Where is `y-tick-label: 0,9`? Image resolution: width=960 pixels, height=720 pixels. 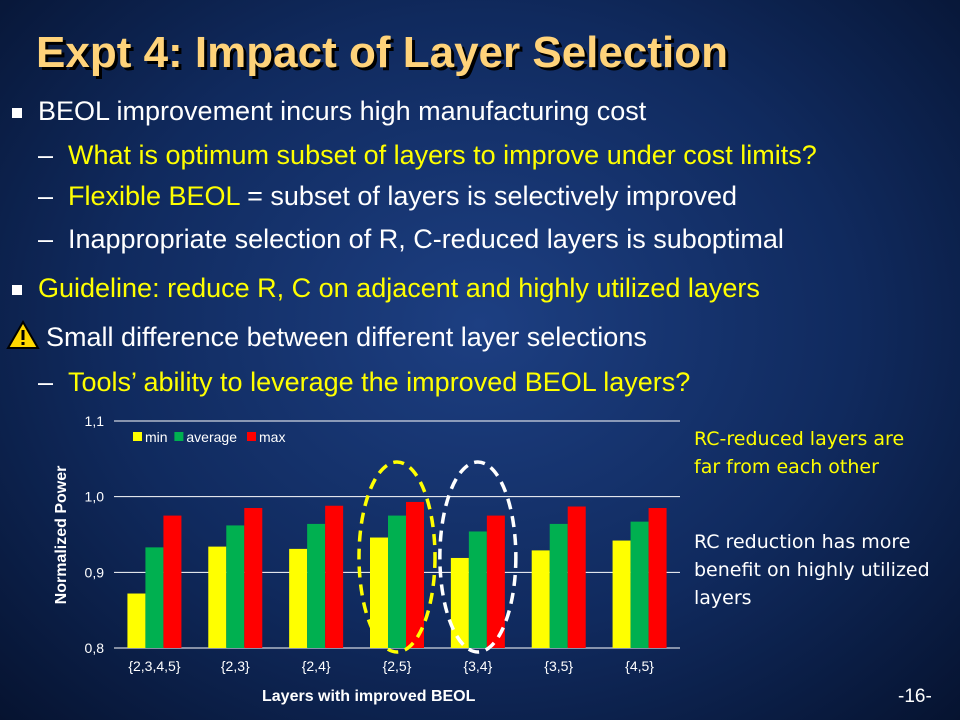 y-tick-label: 0,9 is located at coordinates (95, 572).